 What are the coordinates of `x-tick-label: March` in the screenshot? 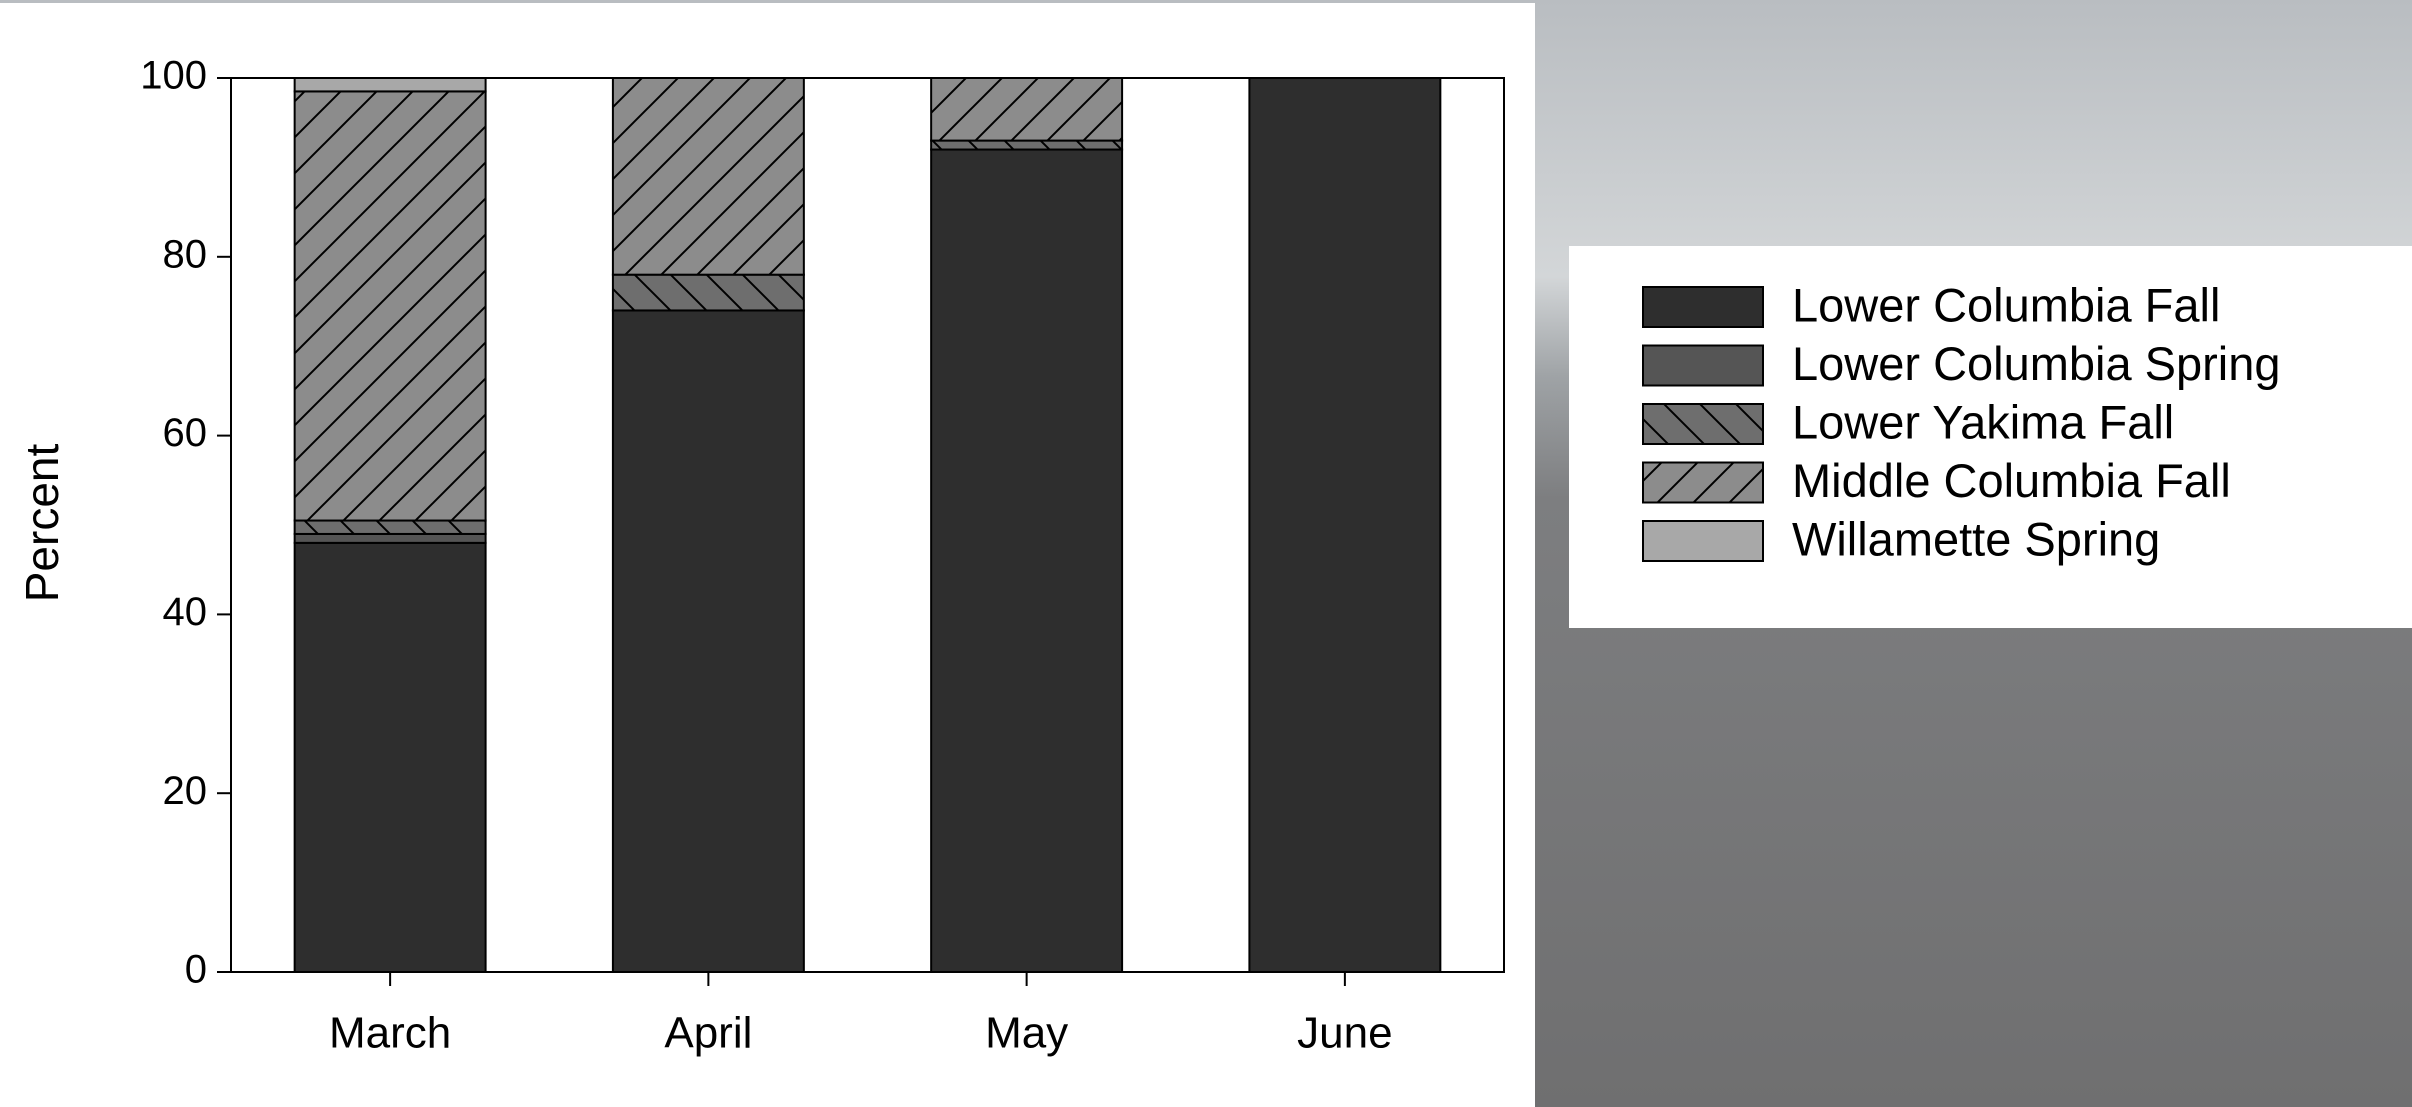 It's located at (390, 1033).